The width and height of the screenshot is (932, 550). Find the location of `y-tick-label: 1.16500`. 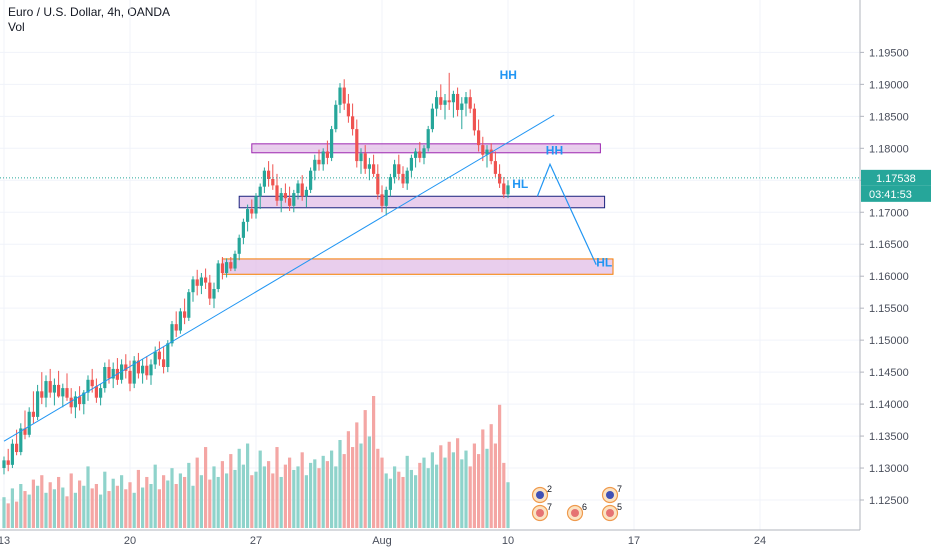

y-tick-label: 1.16500 is located at coordinates (889, 245).